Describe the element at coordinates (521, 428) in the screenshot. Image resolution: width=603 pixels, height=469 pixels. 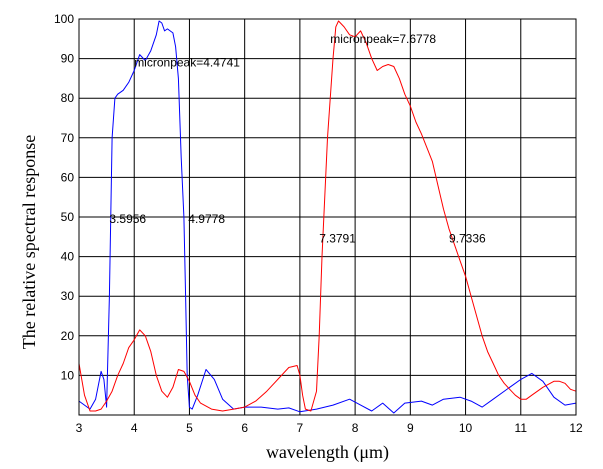
I see `x-tick-label: 11` at that location.